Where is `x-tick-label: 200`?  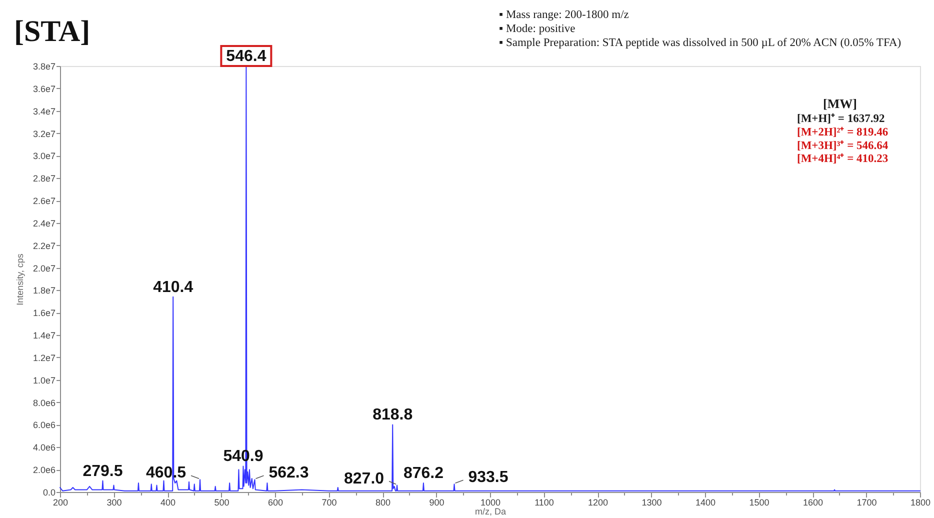
x-tick-label: 200 is located at coordinates (60, 503).